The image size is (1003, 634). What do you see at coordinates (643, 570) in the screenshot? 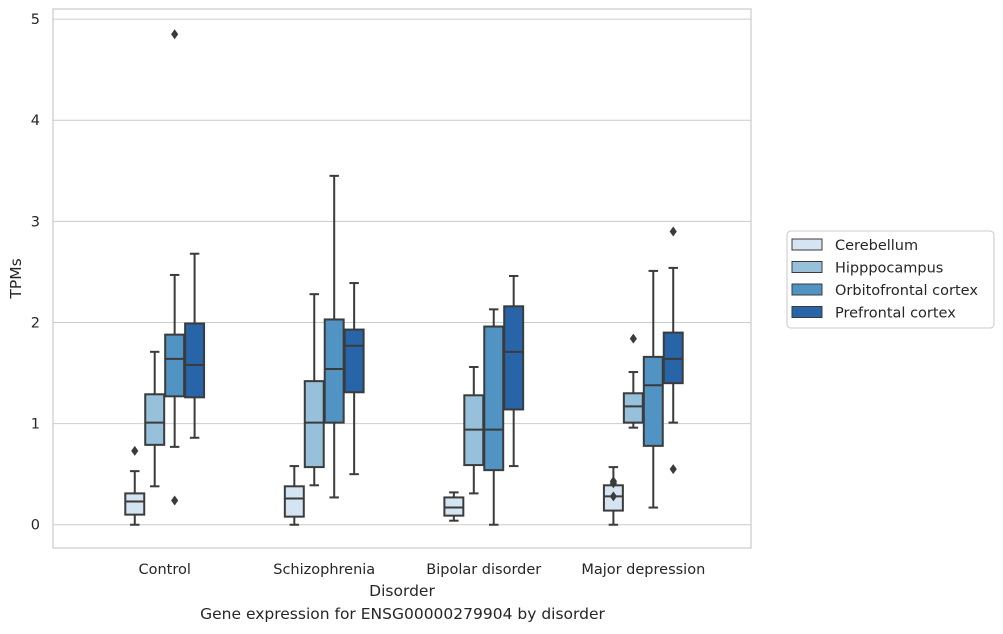
I see `x-tick-label: Major depression` at bounding box center [643, 570].